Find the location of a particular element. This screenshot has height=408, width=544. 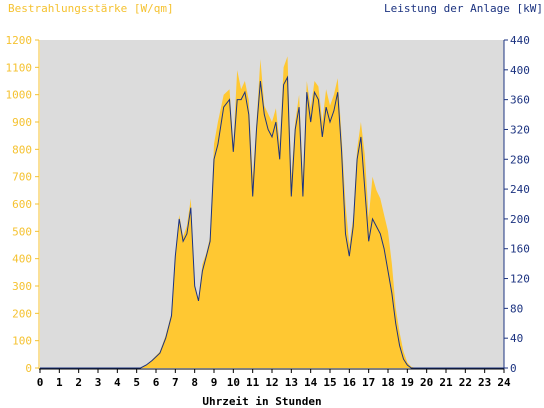

x-tick-label: 5 is located at coordinates (136, 382).